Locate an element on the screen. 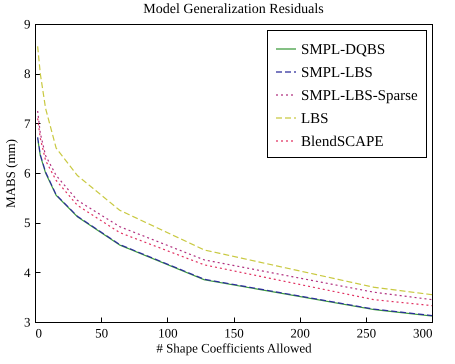 This screenshot has width=455, height=364. y-tick-label: 5 is located at coordinates (27, 222).